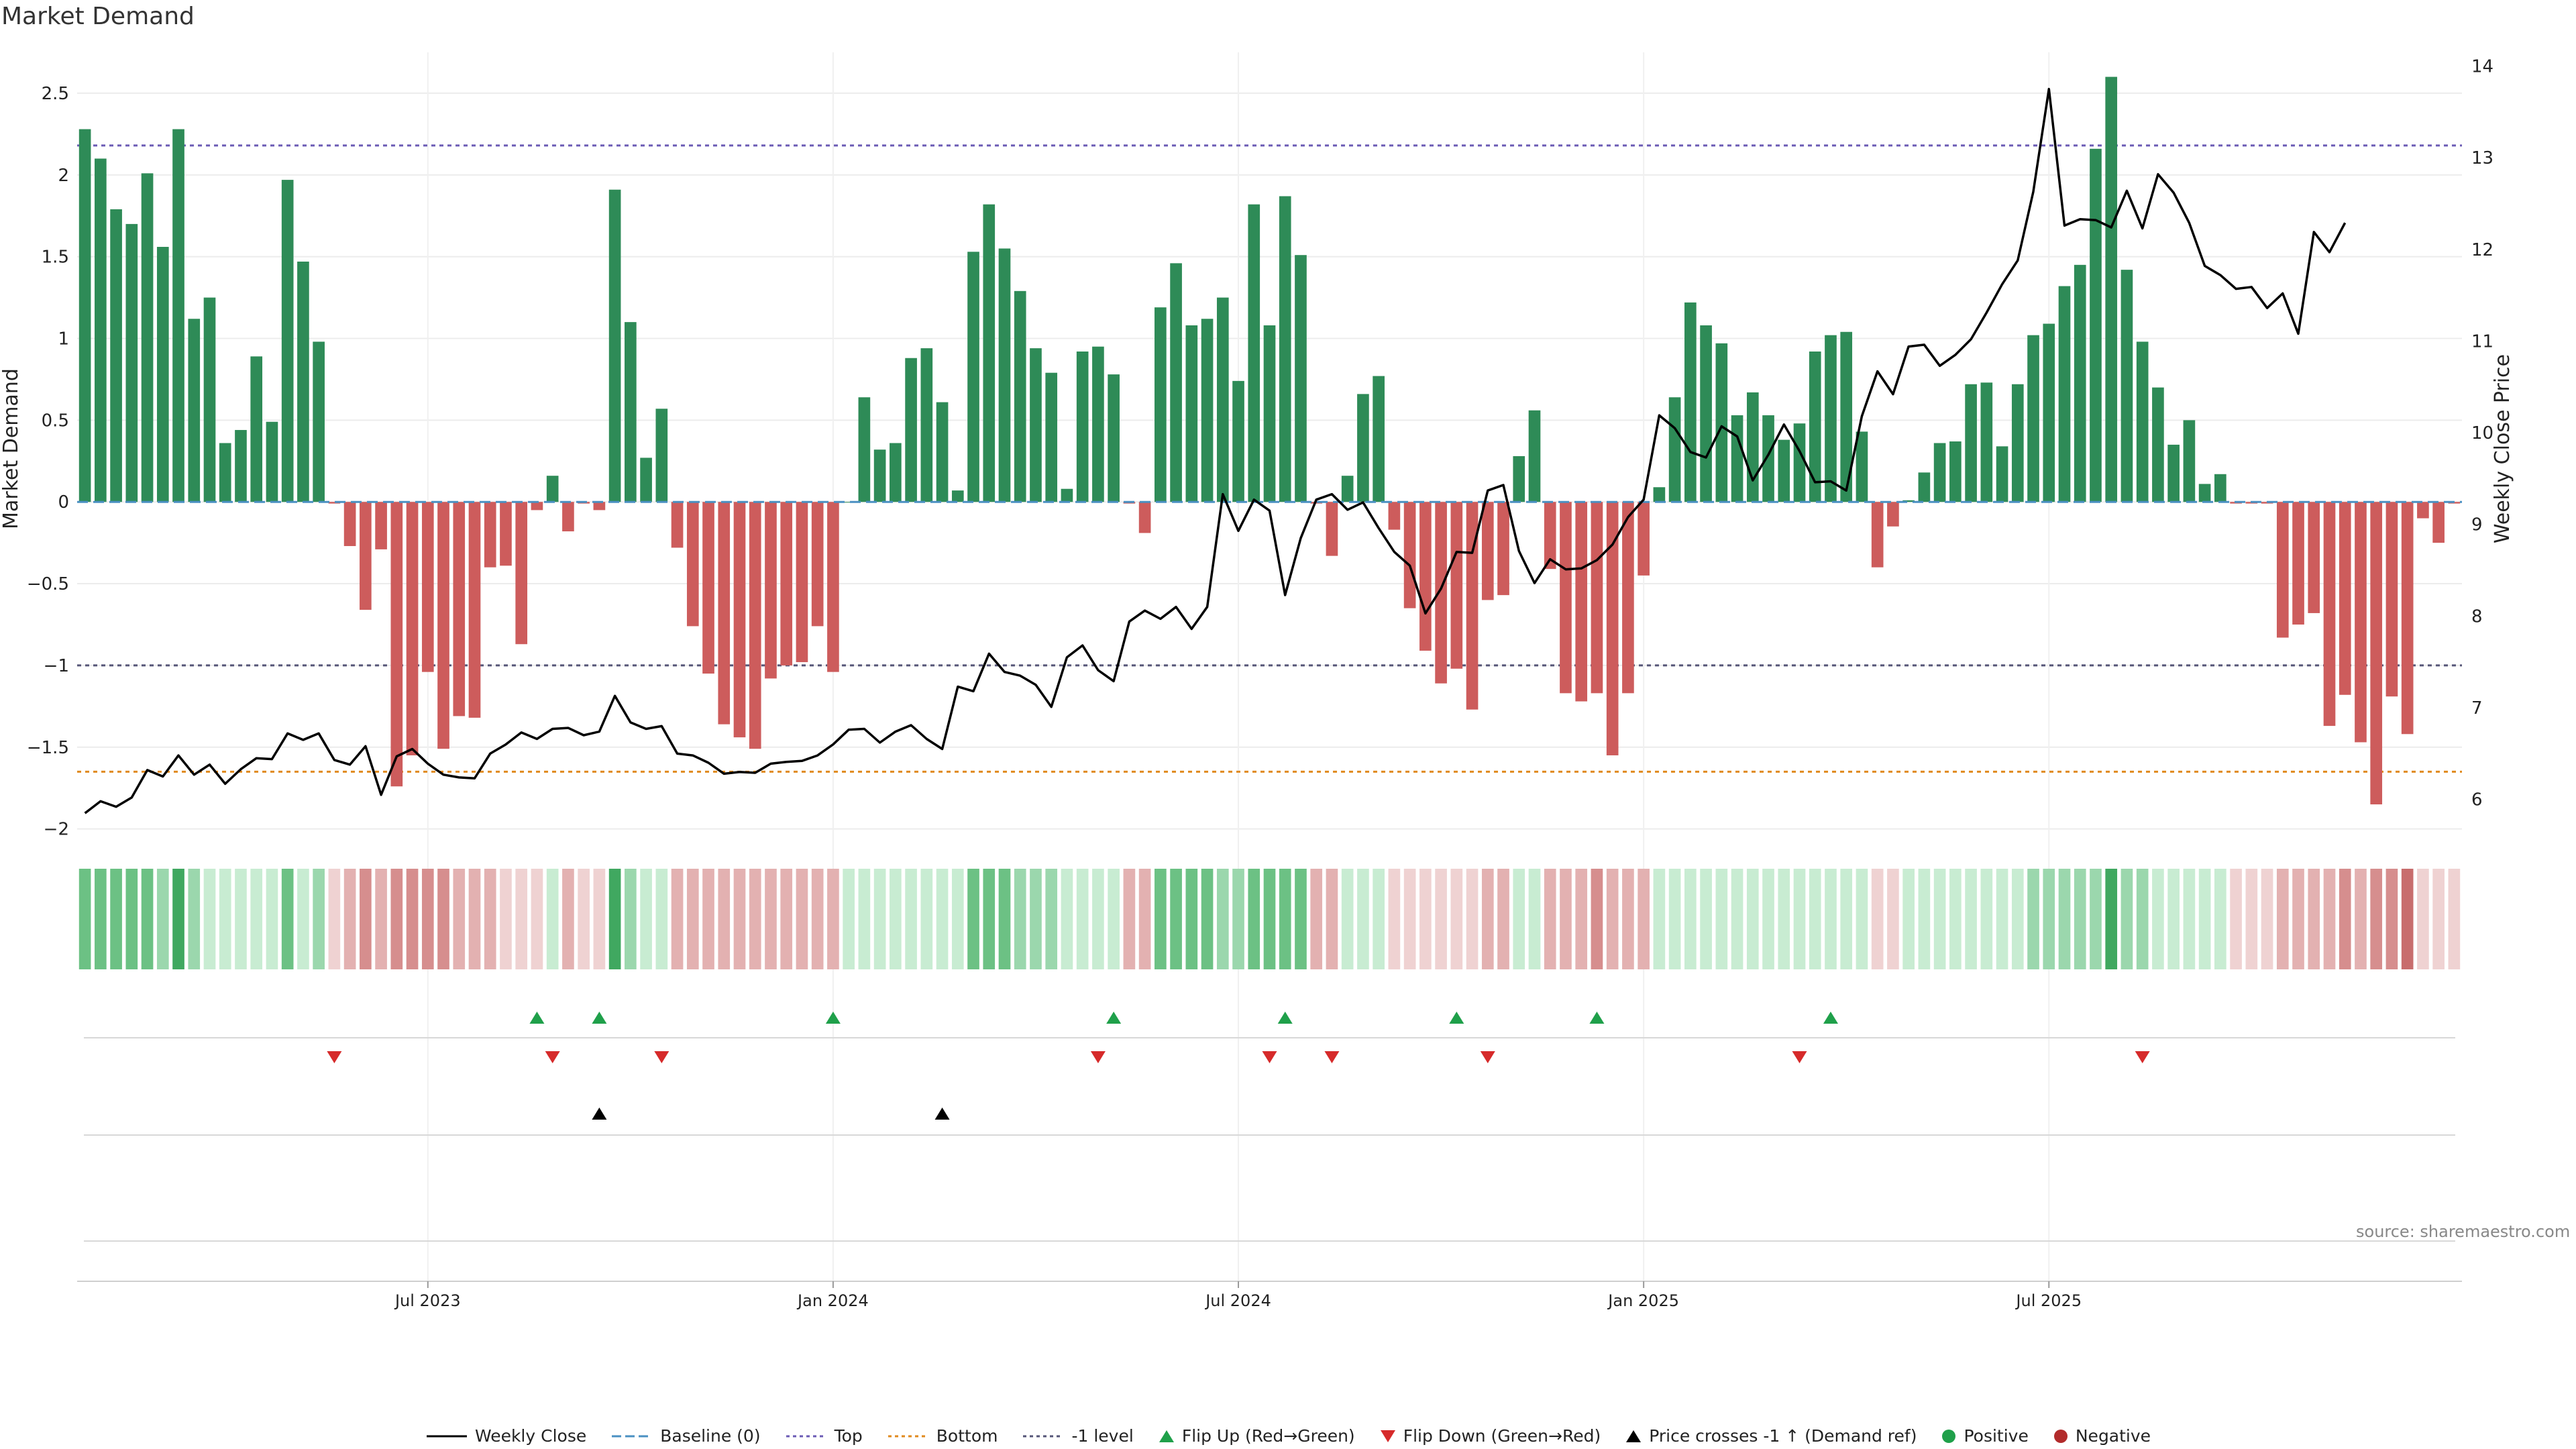 This screenshot has width=2576, height=1449. I want to click on y-tick-label: 2.5, so click(55, 94).